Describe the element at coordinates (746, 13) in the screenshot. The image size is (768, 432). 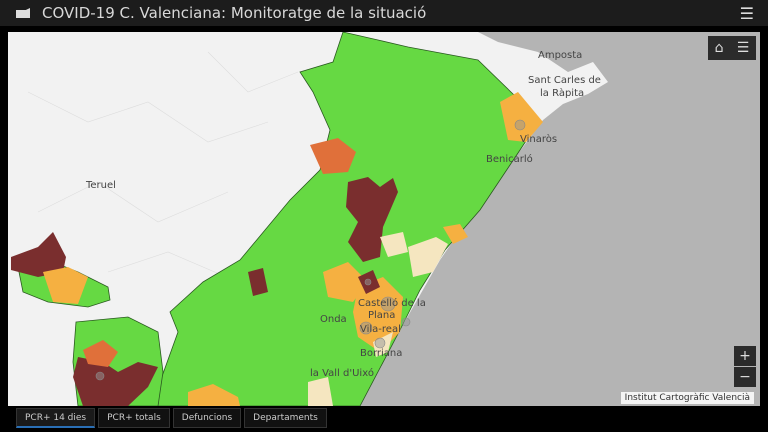
I see `hamburger-icon: ☰` at that location.